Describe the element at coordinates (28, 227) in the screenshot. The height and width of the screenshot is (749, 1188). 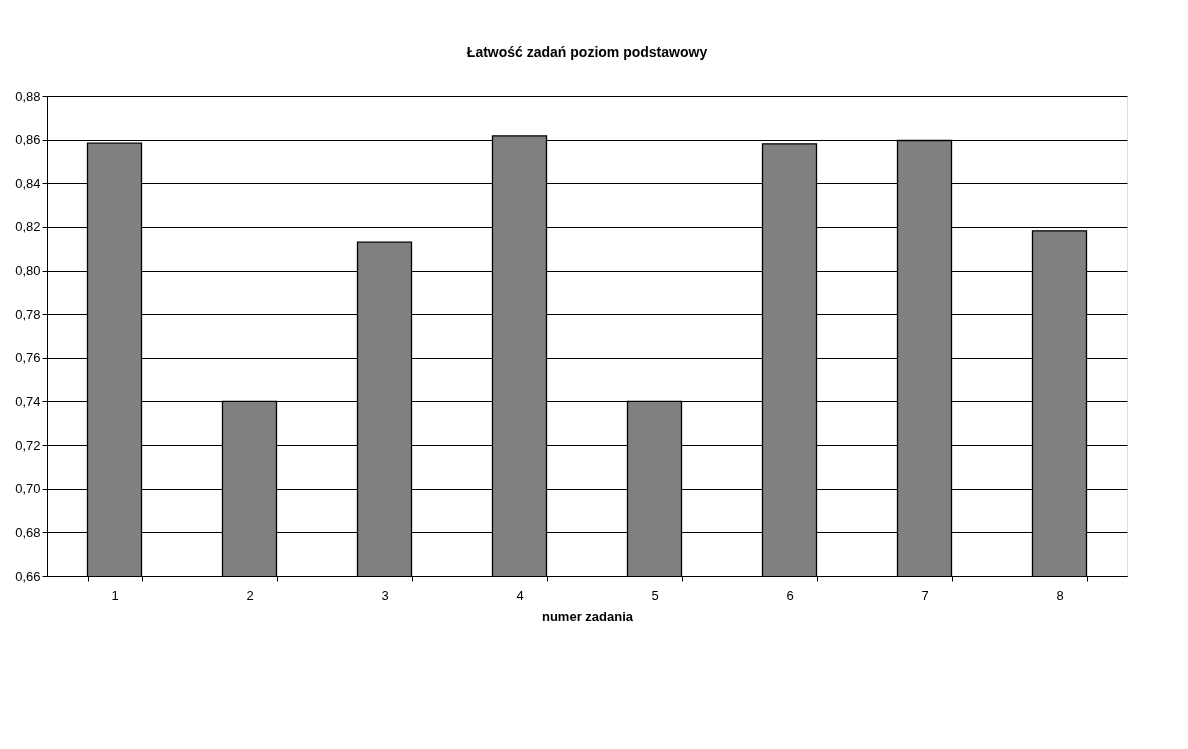
I see `y-tick-label: 0,82` at that location.